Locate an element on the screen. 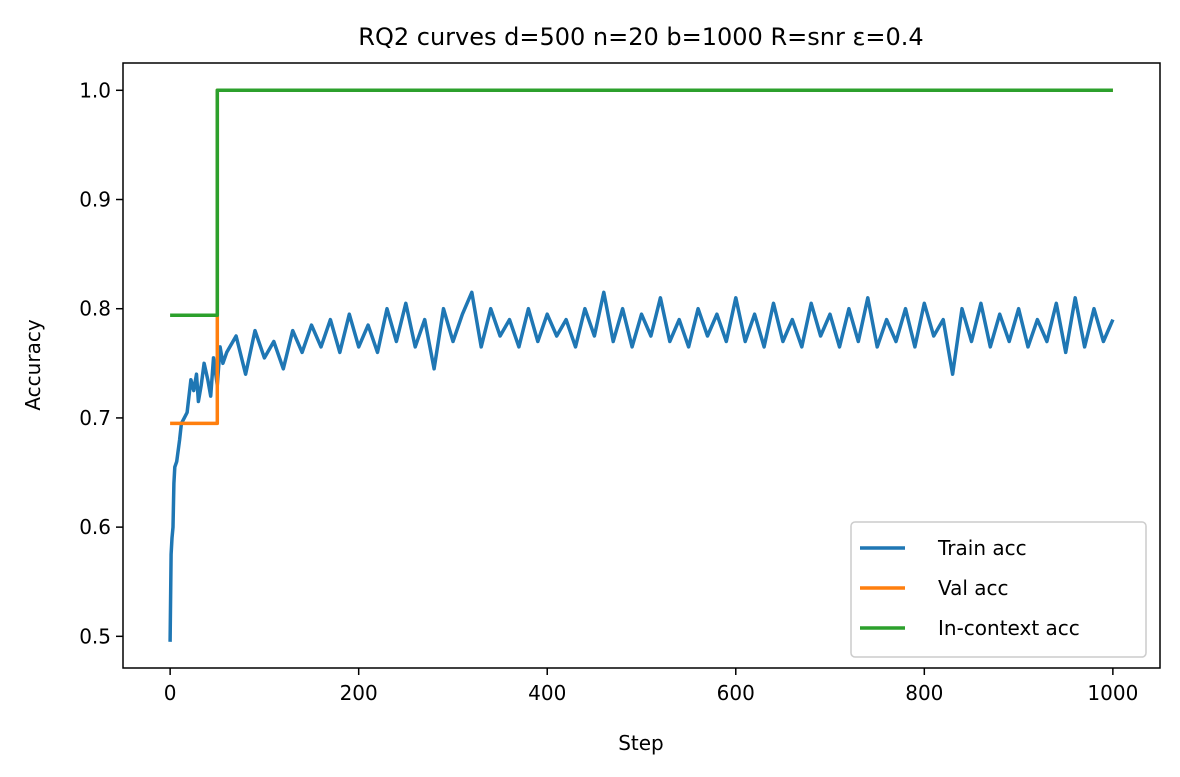 Image resolution: width=1180 pixels, height=777 pixels. x-tick-label: 200 is located at coordinates (359, 693).